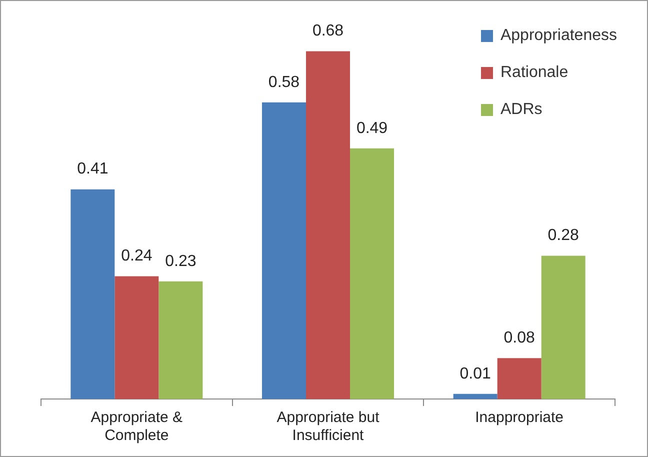 This screenshot has width=648, height=457. Describe the element at coordinates (180, 261) in the screenshot. I see `data-label: 0.23` at that location.